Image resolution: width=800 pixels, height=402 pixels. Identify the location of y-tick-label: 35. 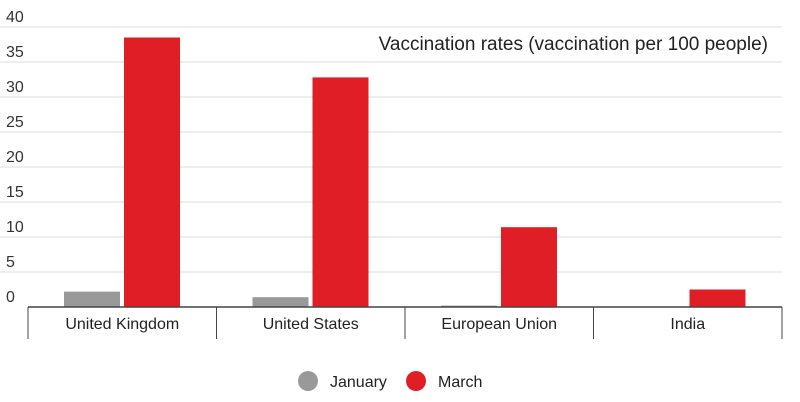
(15, 52).